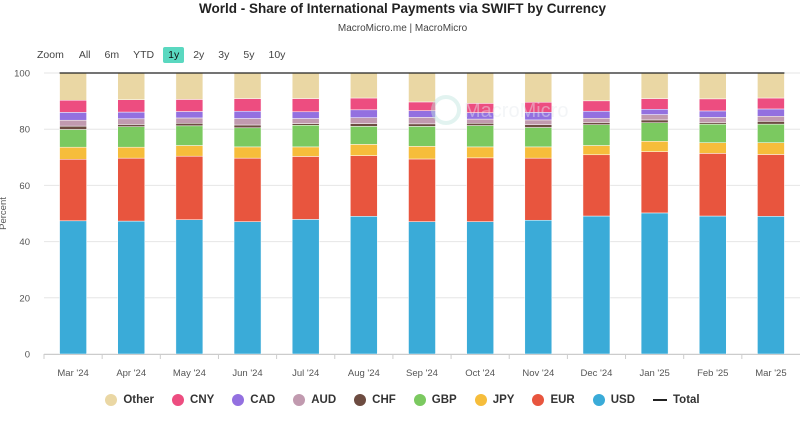  What do you see at coordinates (144, 55) in the screenshot?
I see `zoom-button-ytd: YTD` at bounding box center [144, 55].